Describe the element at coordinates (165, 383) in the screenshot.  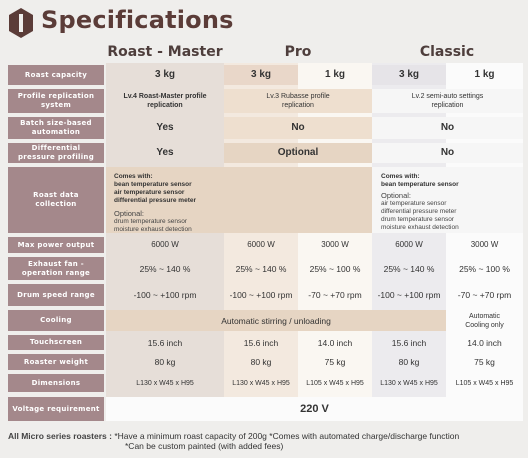
I see `dims-rm: L130 x W45 x H95` at that location.